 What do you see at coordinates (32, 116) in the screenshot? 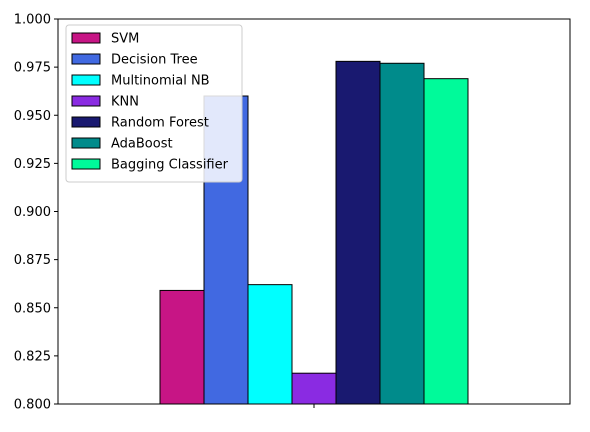
I see `y-tick-label: 0.950` at bounding box center [32, 116].